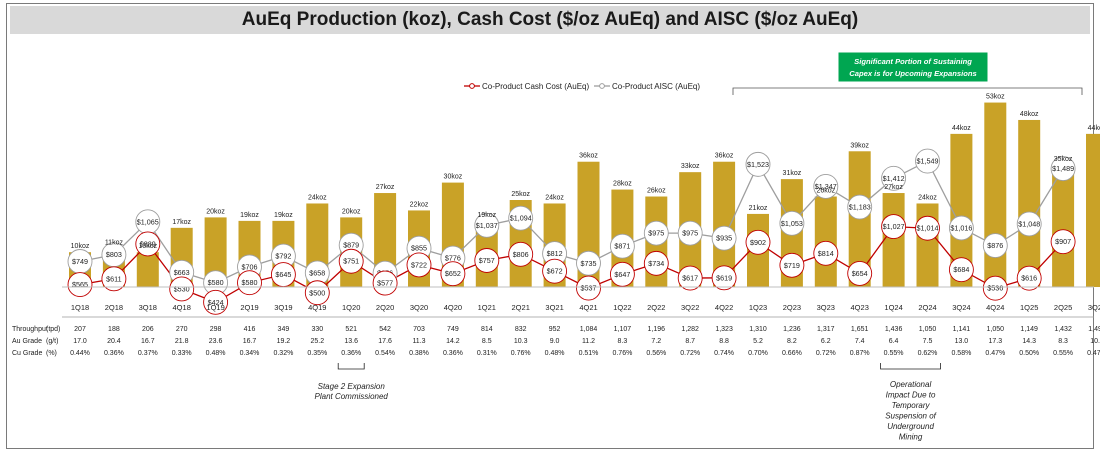  I want to click on cash-cost-label: $806, so click(521, 254).